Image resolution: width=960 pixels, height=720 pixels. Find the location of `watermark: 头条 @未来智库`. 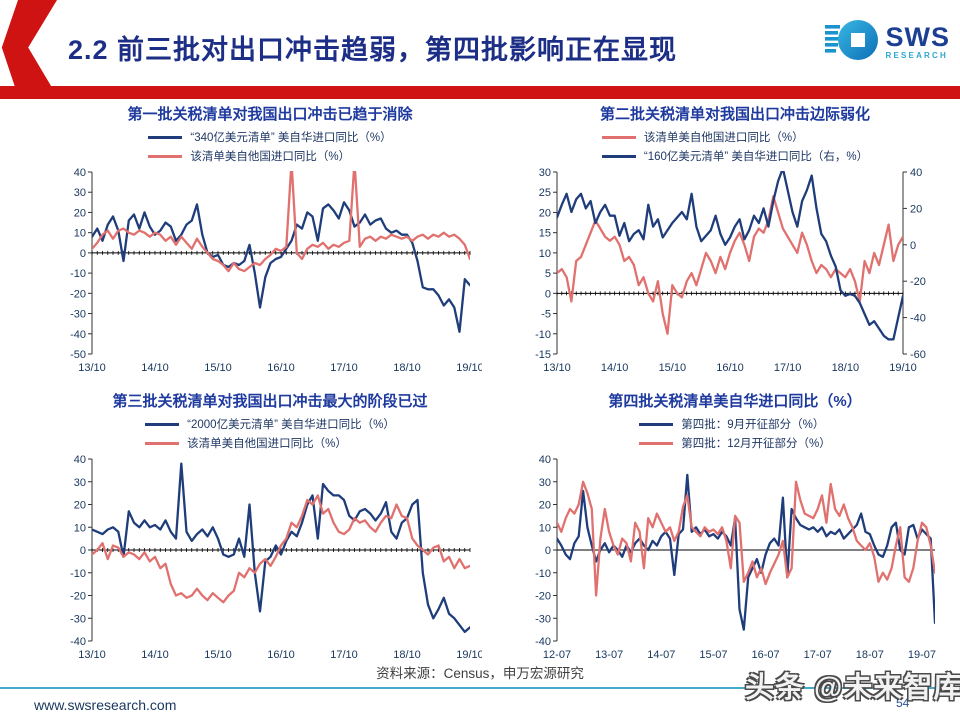

watermark: 头条 @未来智库 is located at coordinates (852, 688).